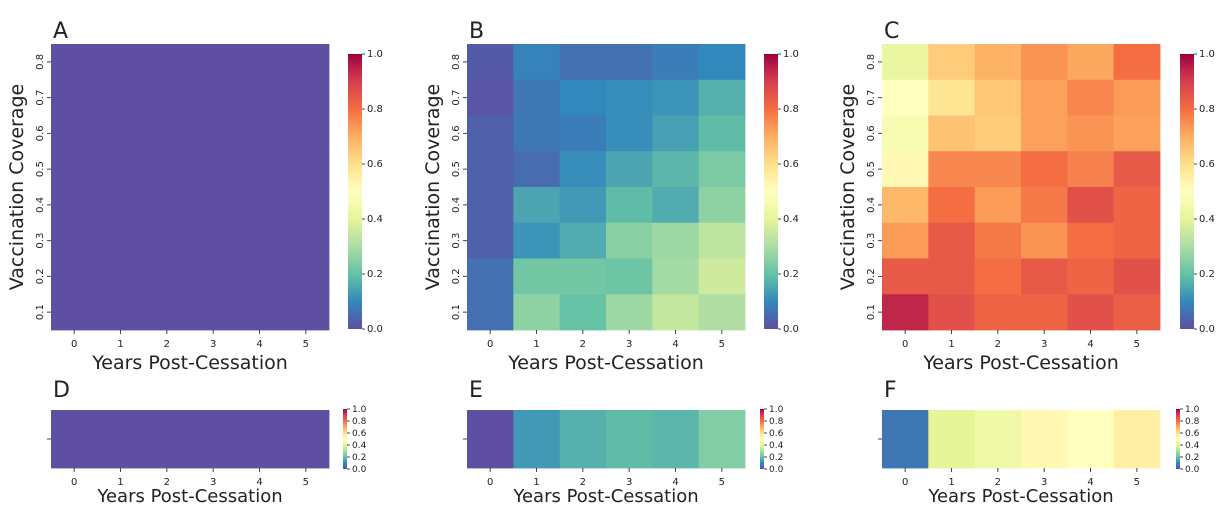 This screenshot has width=1225, height=508. I want to click on x-tick-label: 5, so click(722, 344).